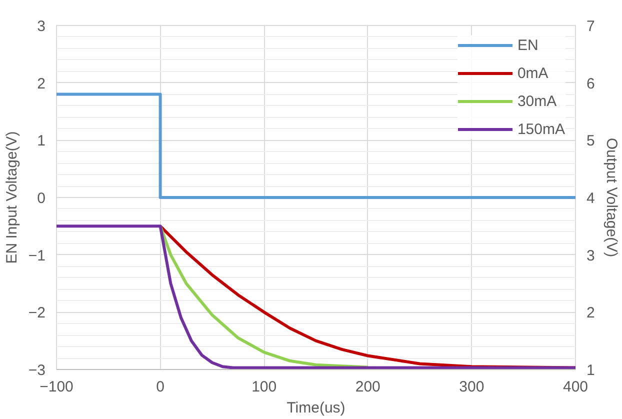 The image size is (622, 419). What do you see at coordinates (537, 101) in the screenshot?
I see `legend-label: 30mA` at bounding box center [537, 101].